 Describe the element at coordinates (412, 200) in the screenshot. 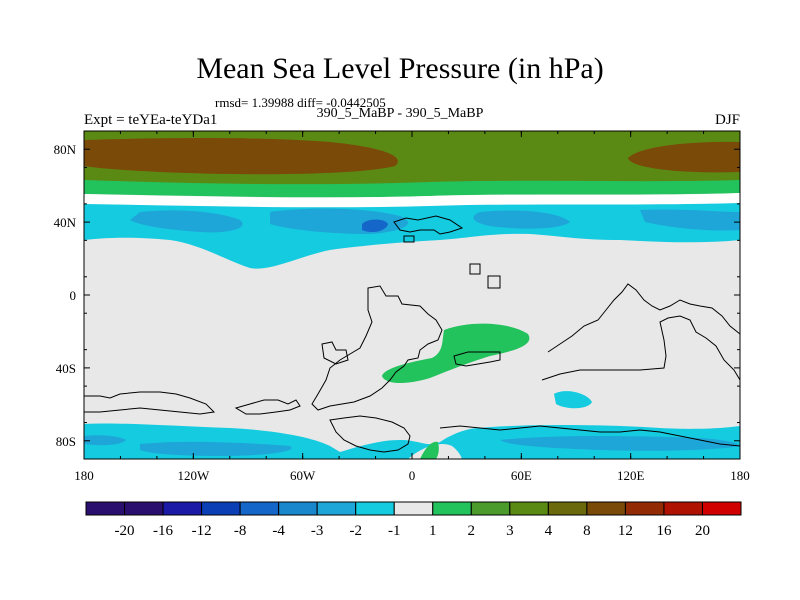

I see `region-gap-band` at that location.